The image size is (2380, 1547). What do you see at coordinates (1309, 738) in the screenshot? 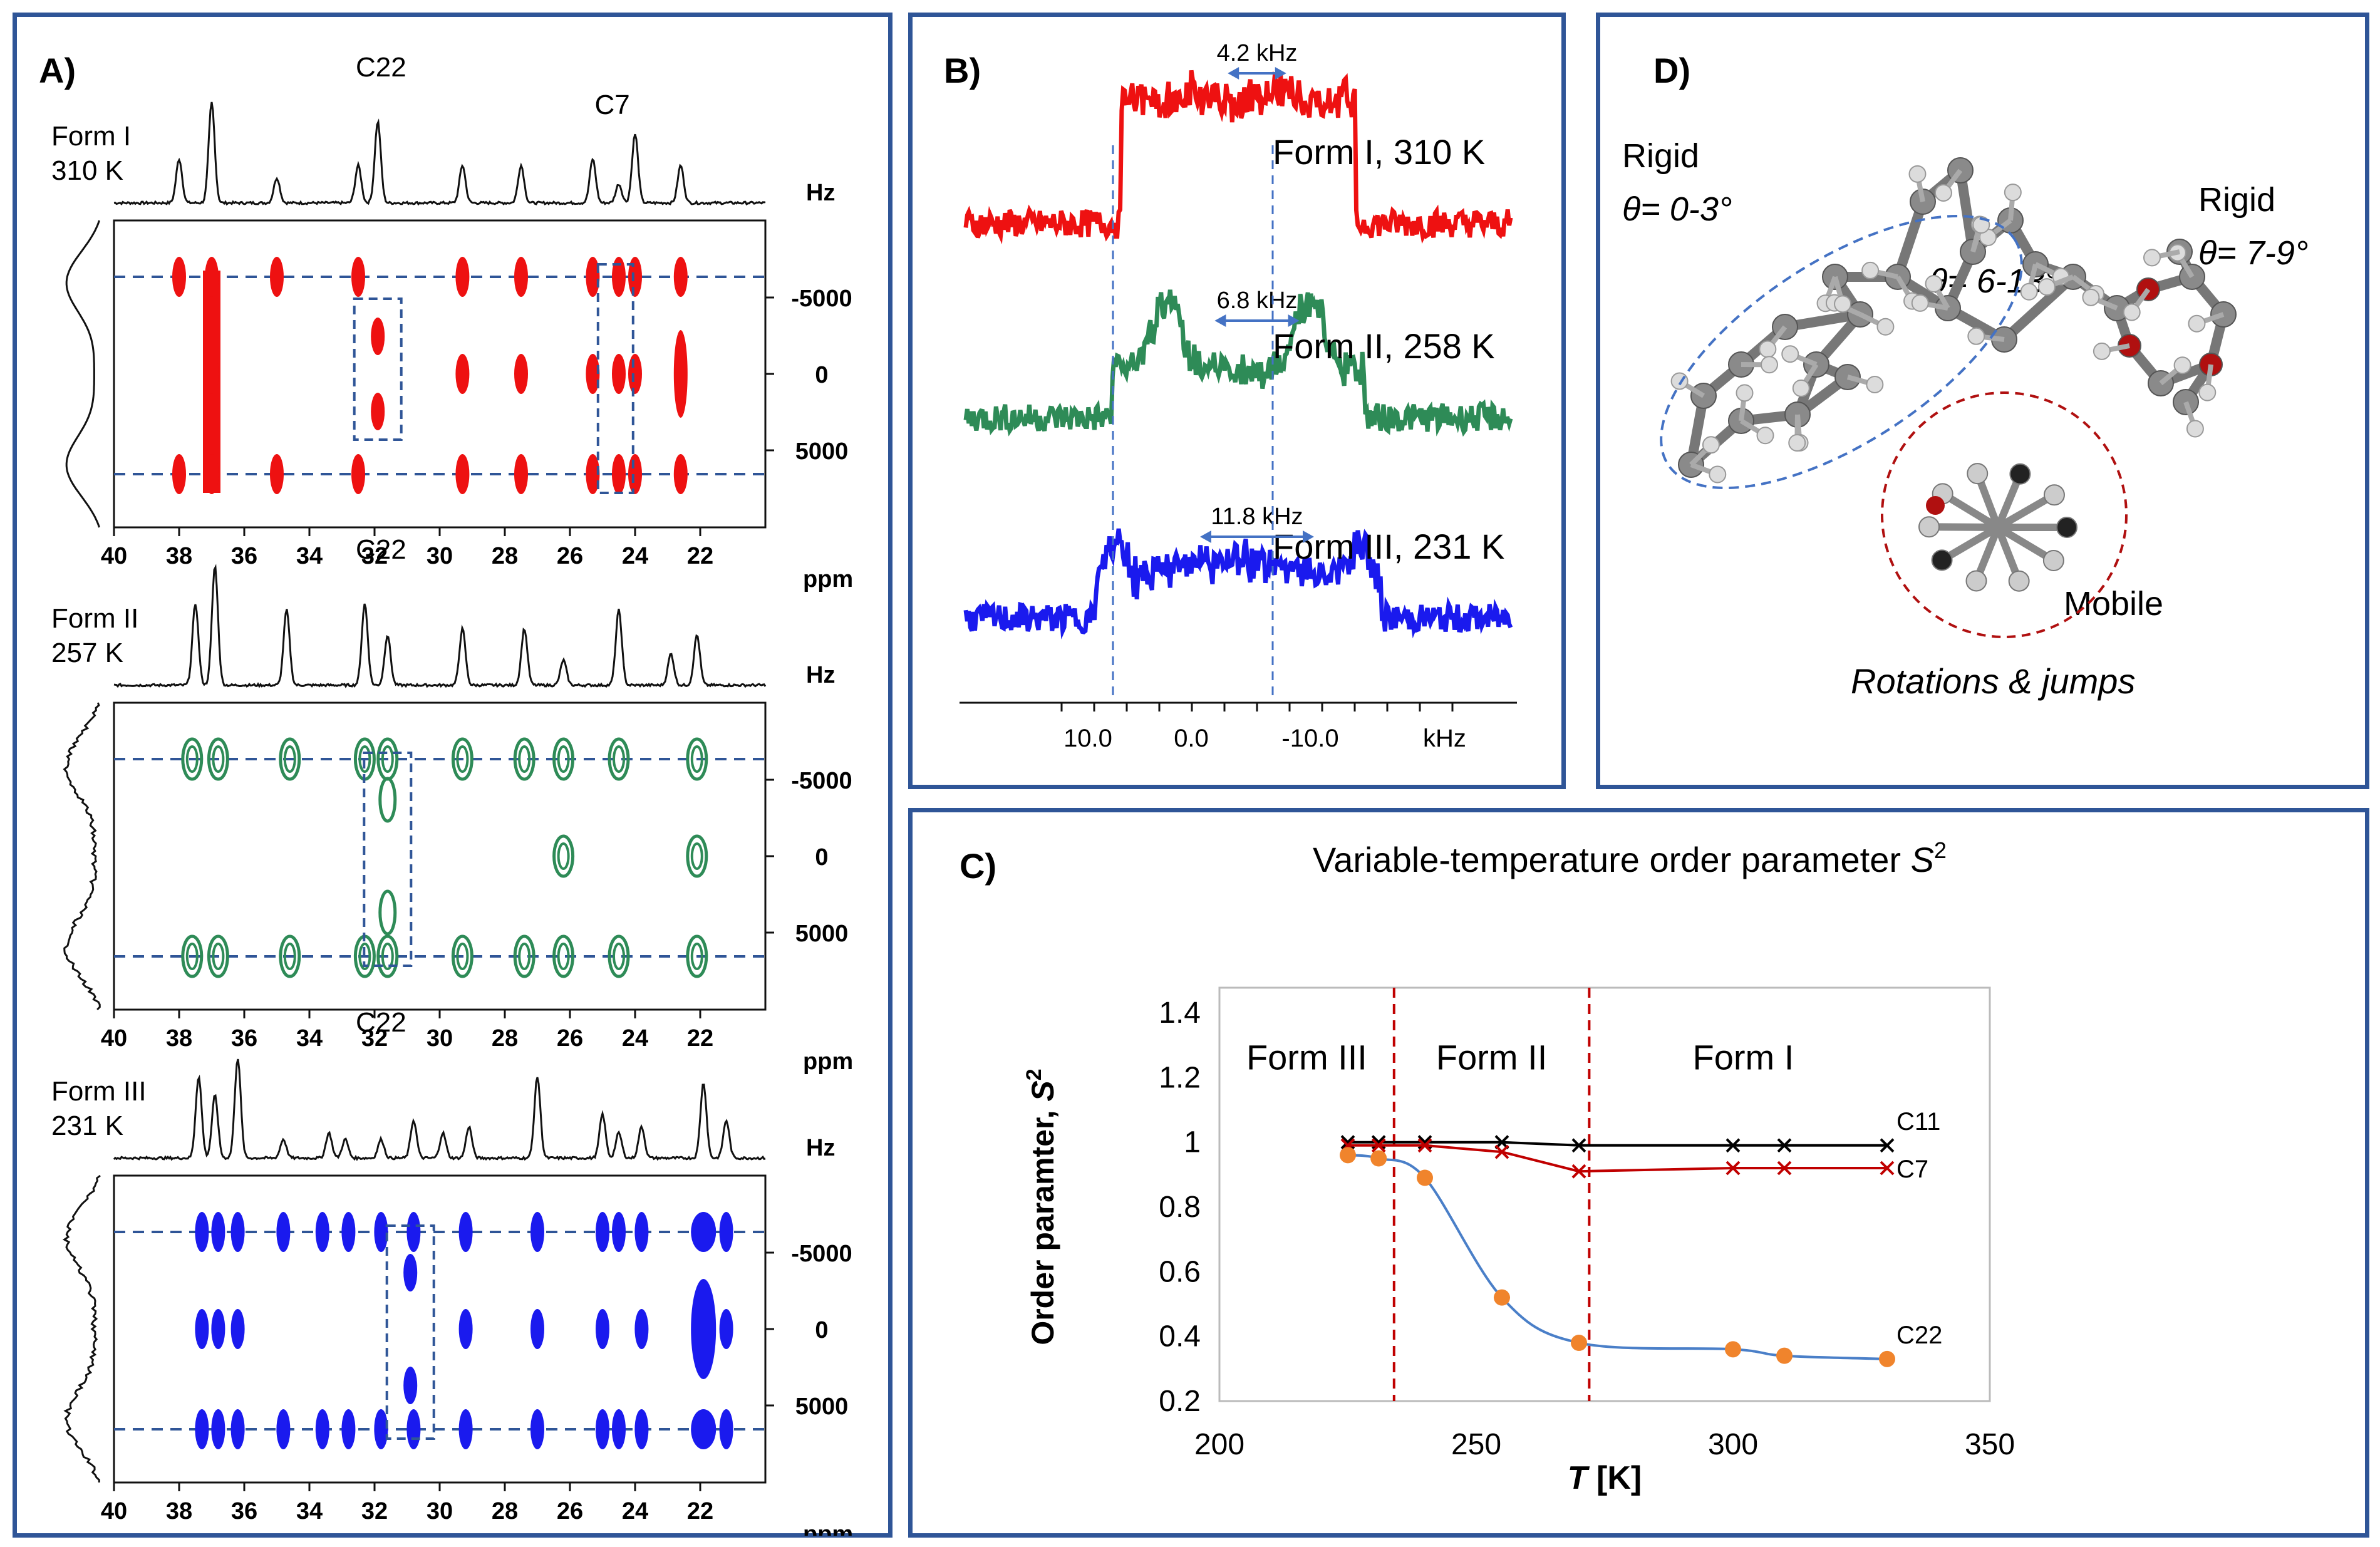
I see `x-tick-label: -10.0` at bounding box center [1309, 738].